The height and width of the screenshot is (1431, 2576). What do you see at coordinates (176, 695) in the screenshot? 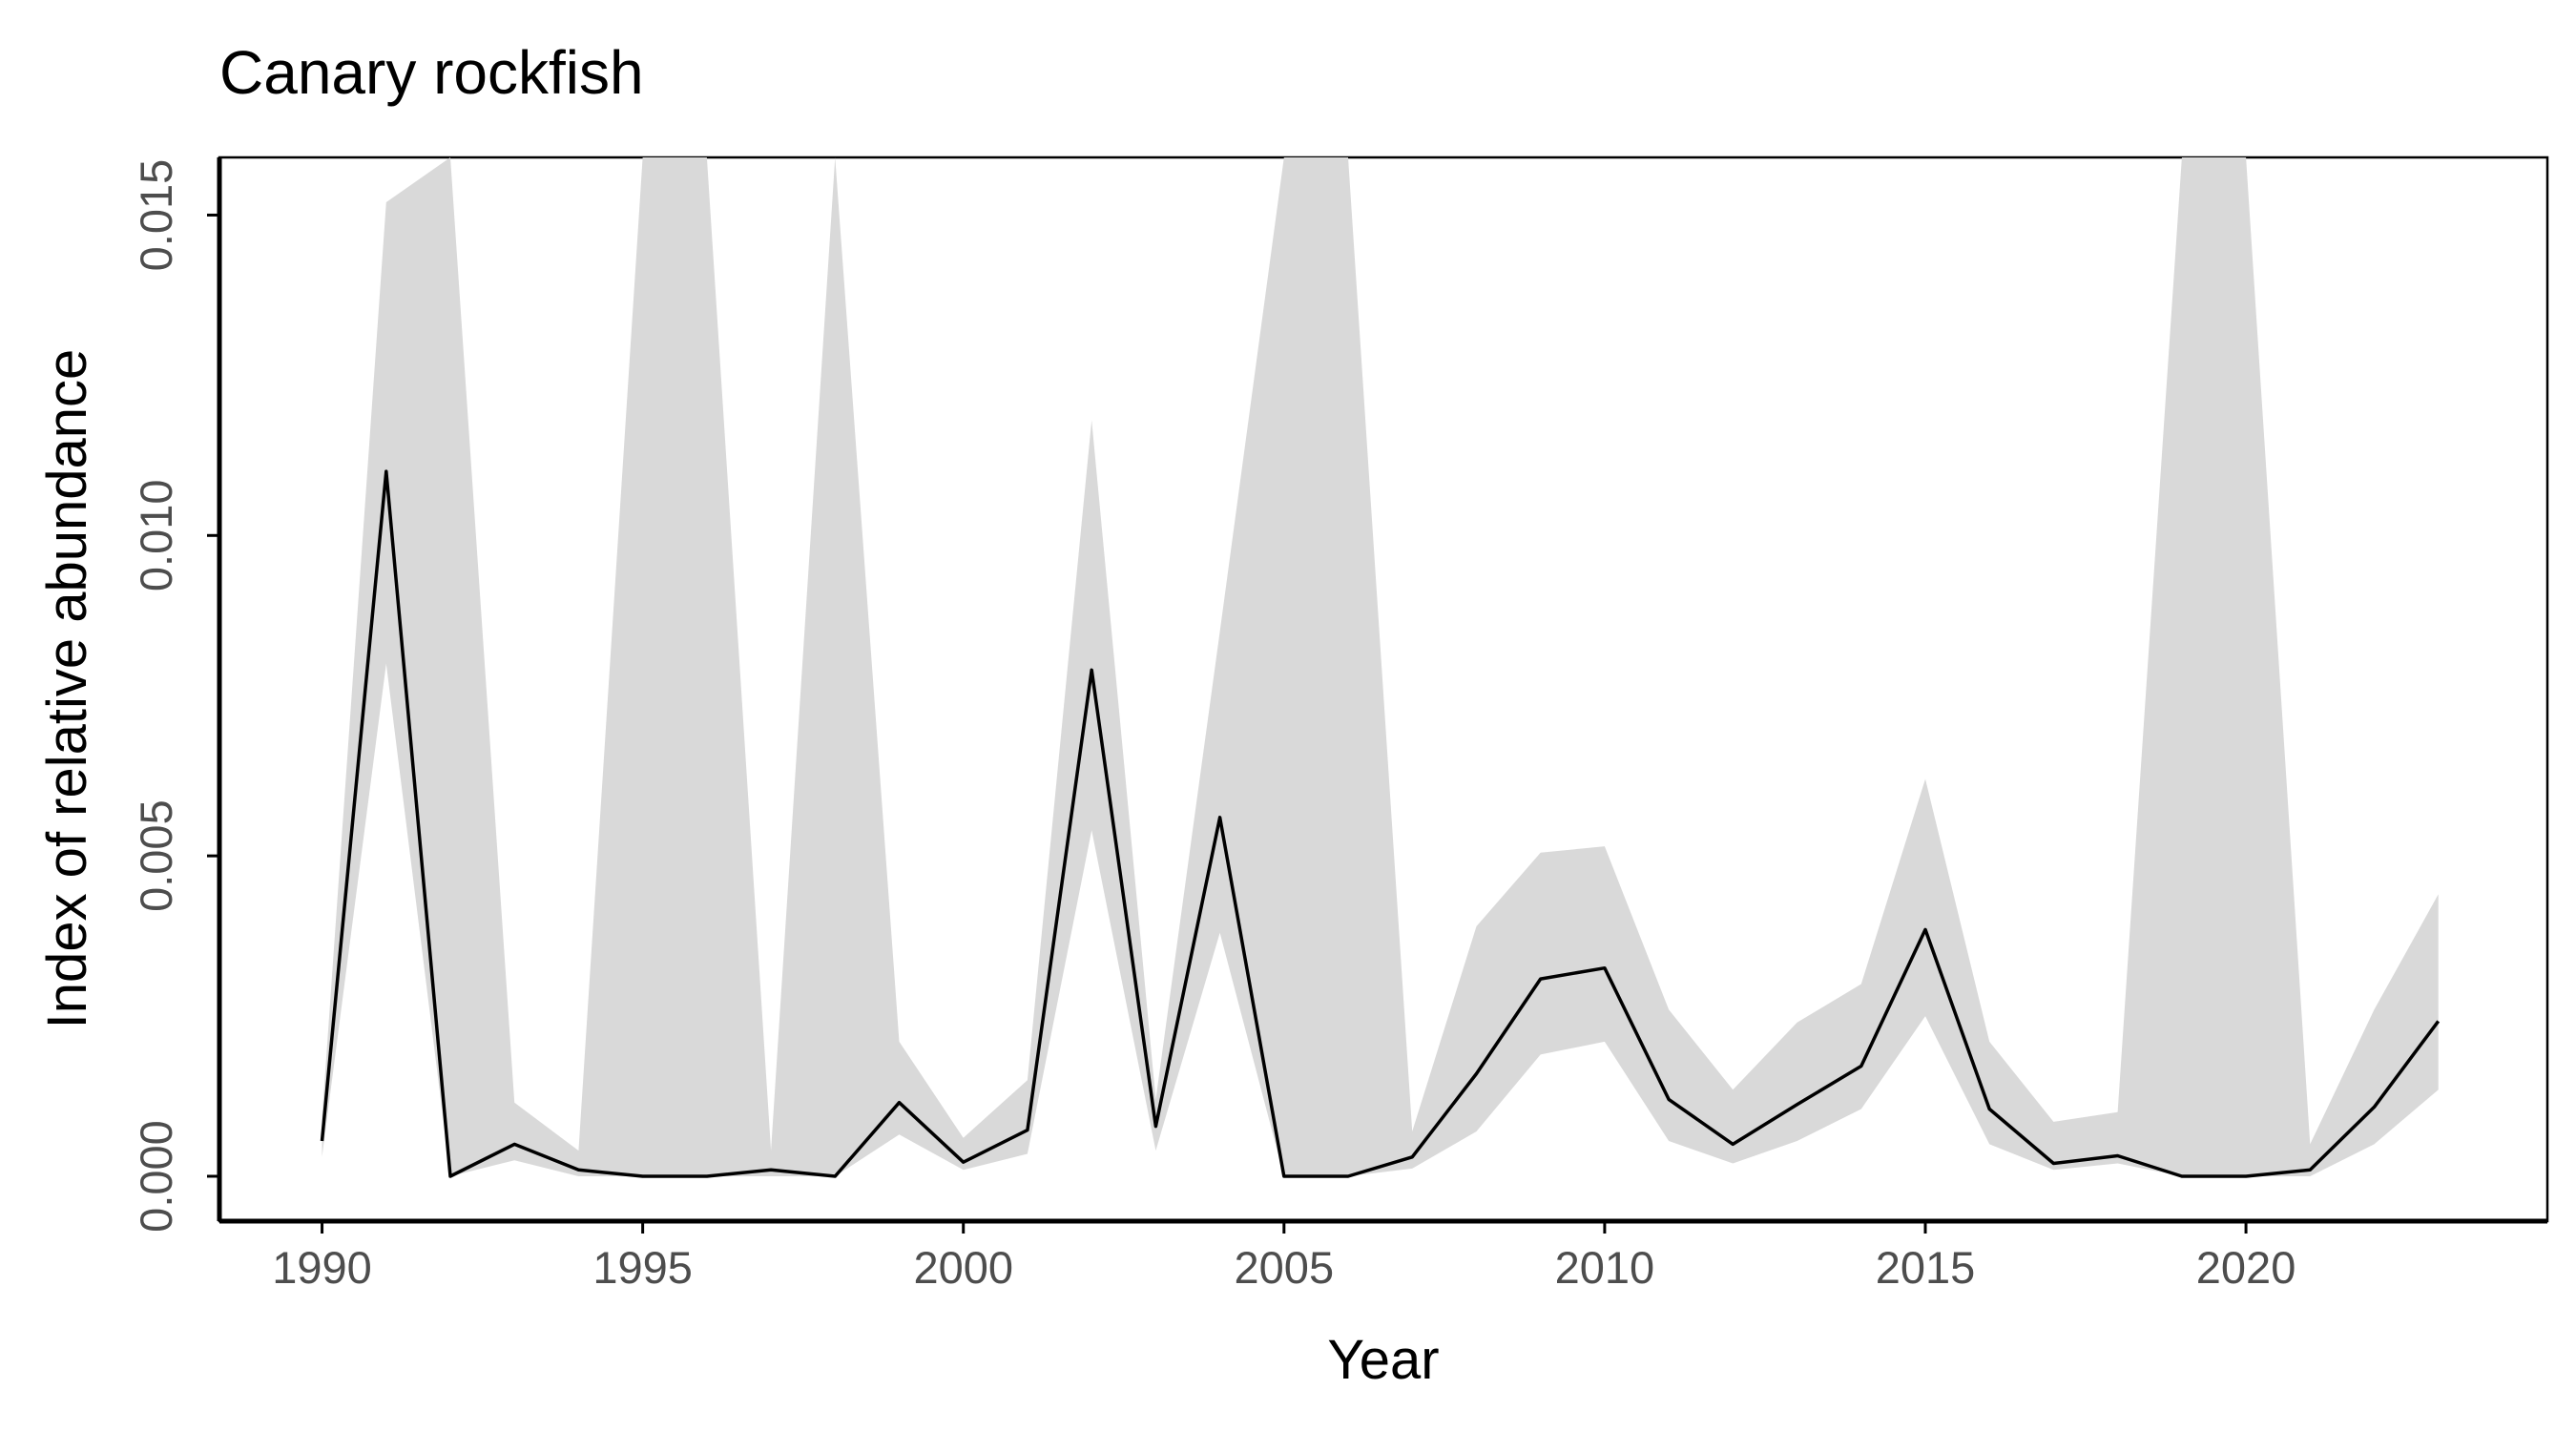
I see `y-axis: 0.000 0.005 0.010 0.015` at bounding box center [176, 695].